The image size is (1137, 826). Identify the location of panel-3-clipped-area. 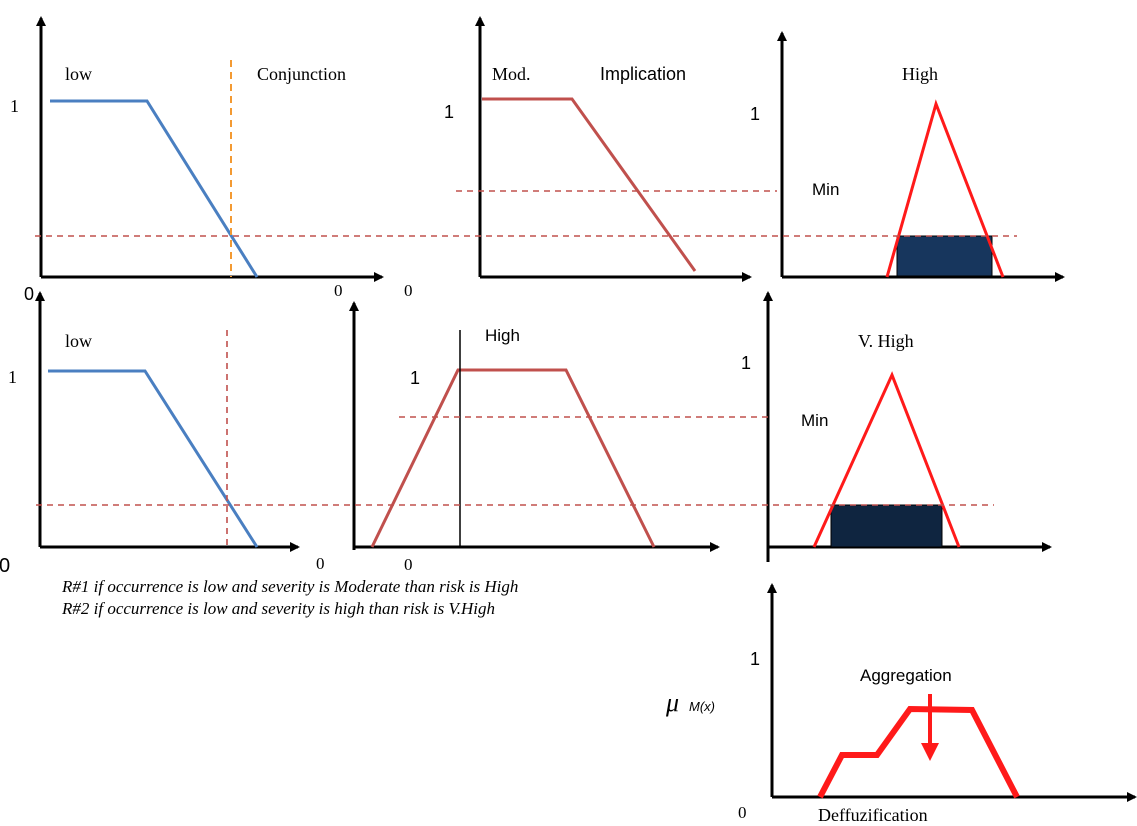
(944, 256).